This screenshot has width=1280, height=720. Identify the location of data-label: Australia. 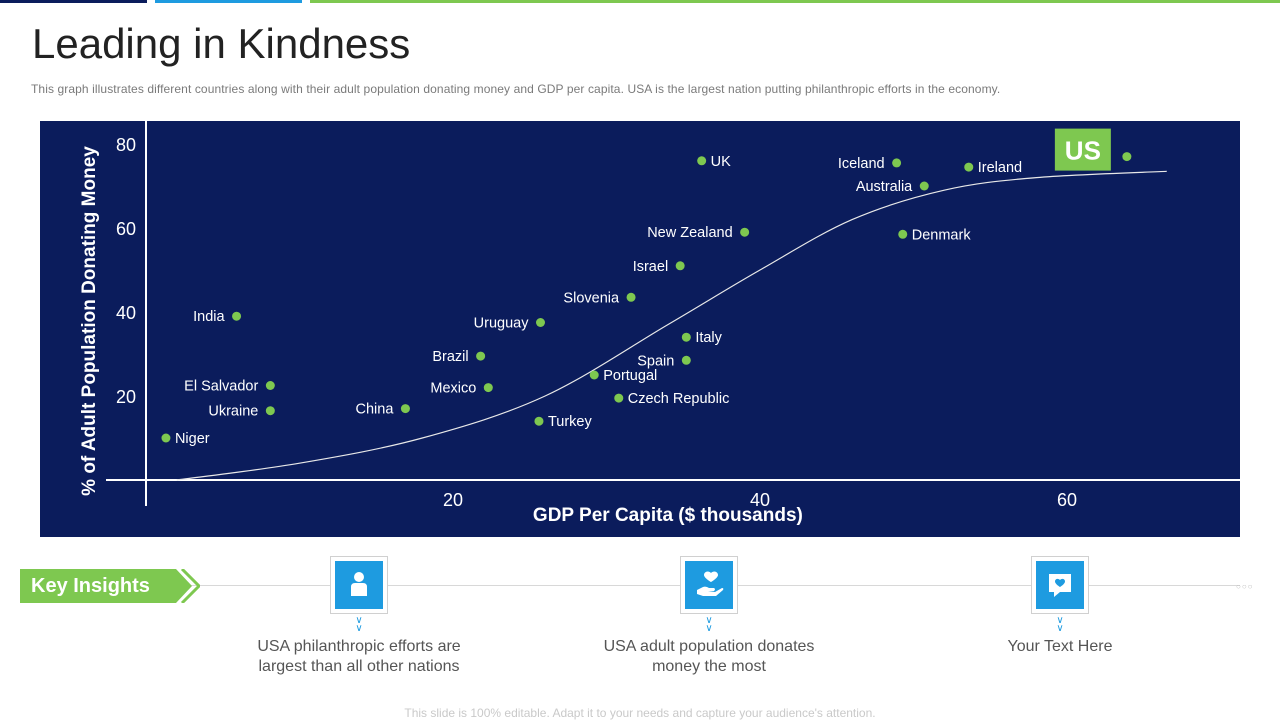
(884, 187).